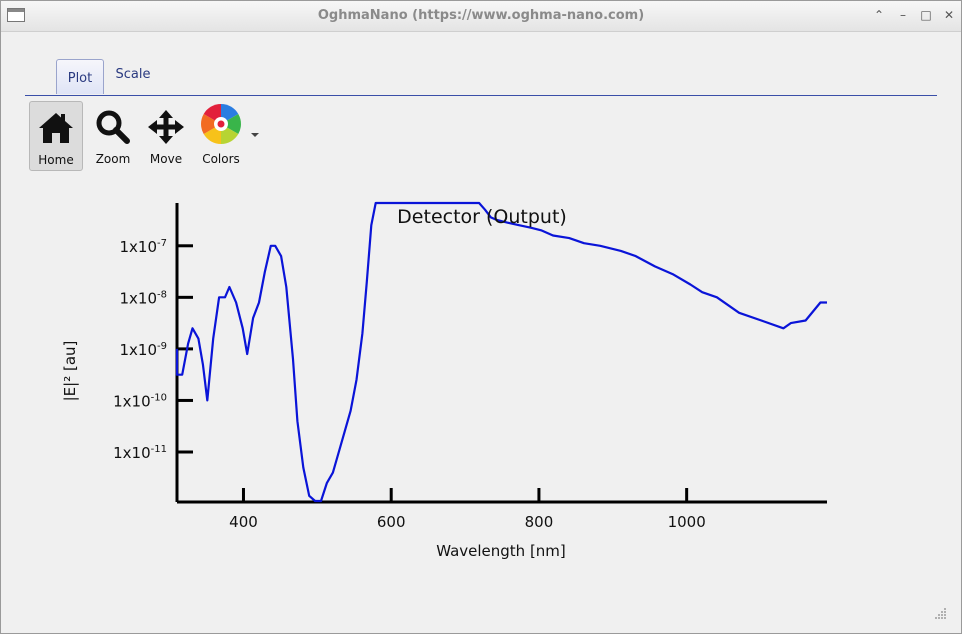 This screenshot has width=962, height=634. What do you see at coordinates (166, 127) in the screenshot?
I see `move-icon` at bounding box center [166, 127].